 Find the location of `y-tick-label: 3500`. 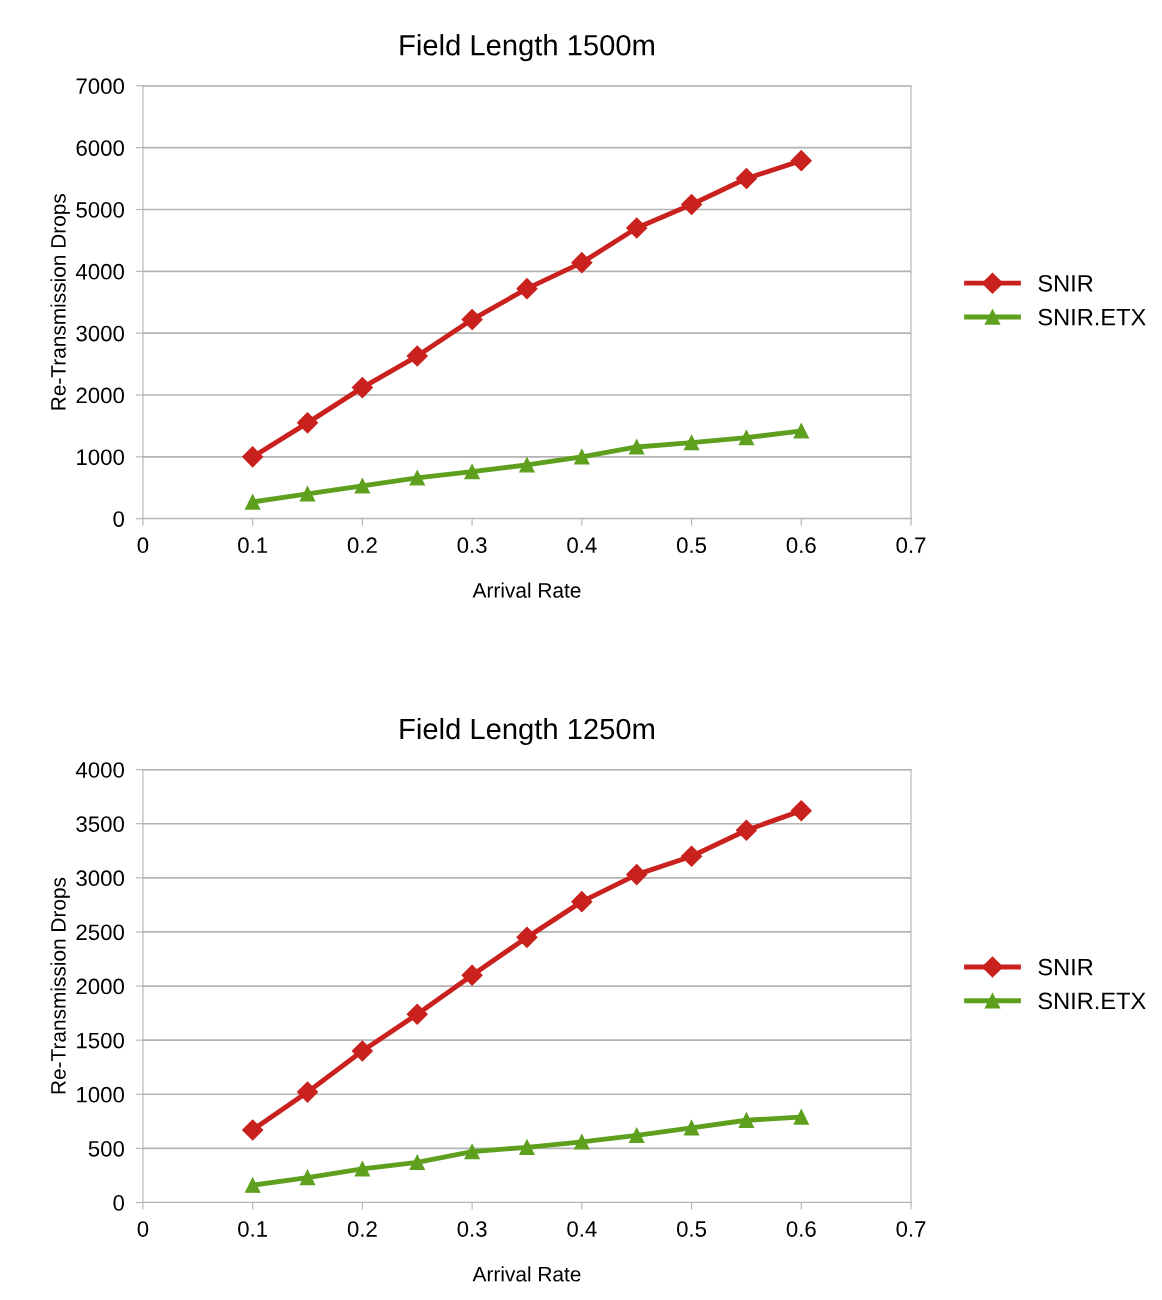

y-tick-label: 3500 is located at coordinates (100, 824).